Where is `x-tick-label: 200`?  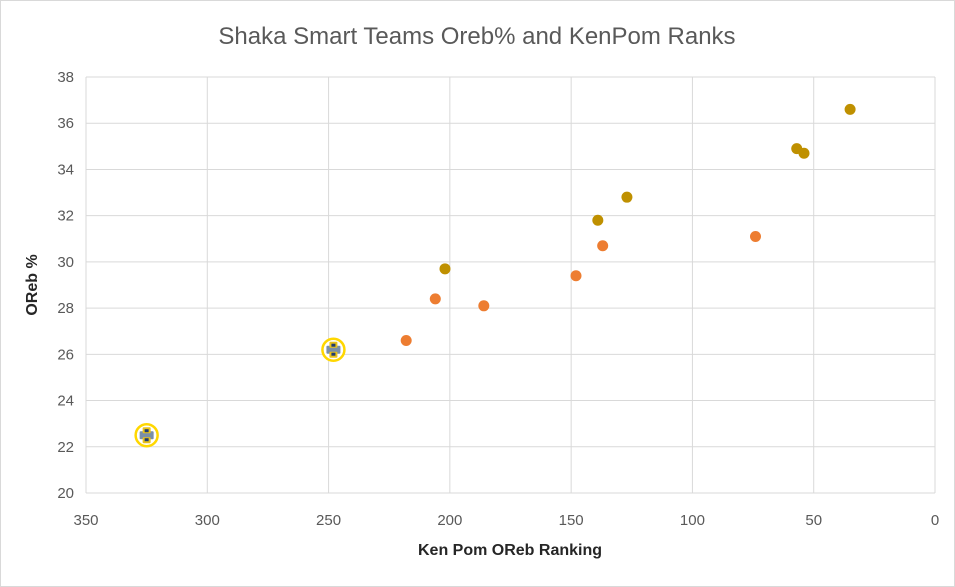 x-tick-label: 200 is located at coordinates (449, 520).